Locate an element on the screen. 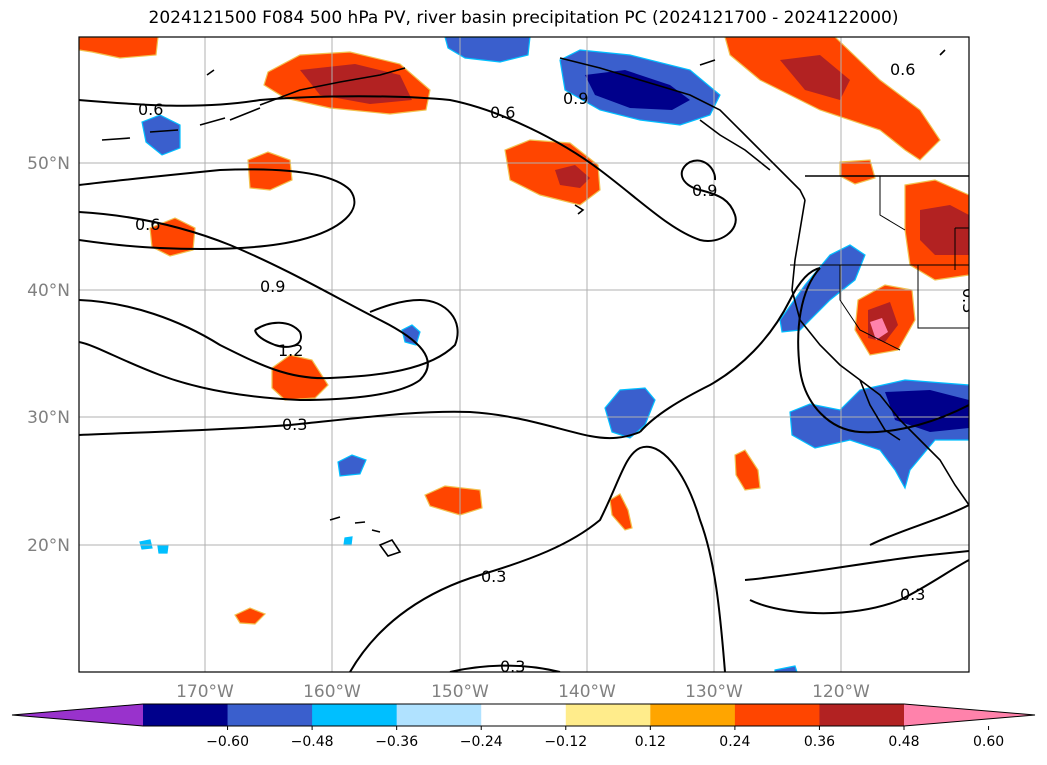  lat-label: 50°N is located at coordinates (48, 164).